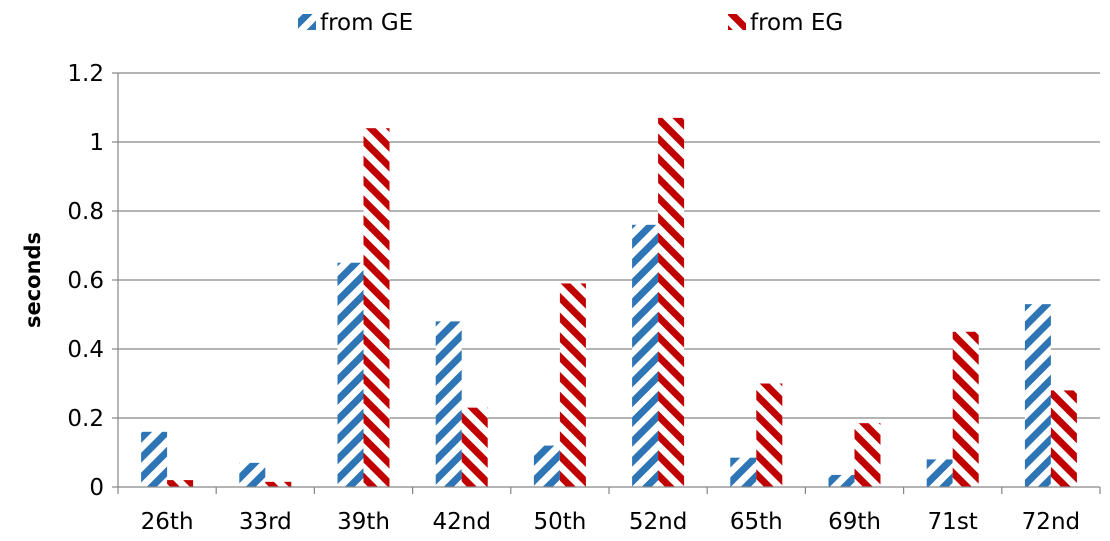 Image resolution: width=1110 pixels, height=541 pixels. Describe the element at coordinates (645, 356) in the screenshot. I see `bar-from-ge-52nd` at that location.